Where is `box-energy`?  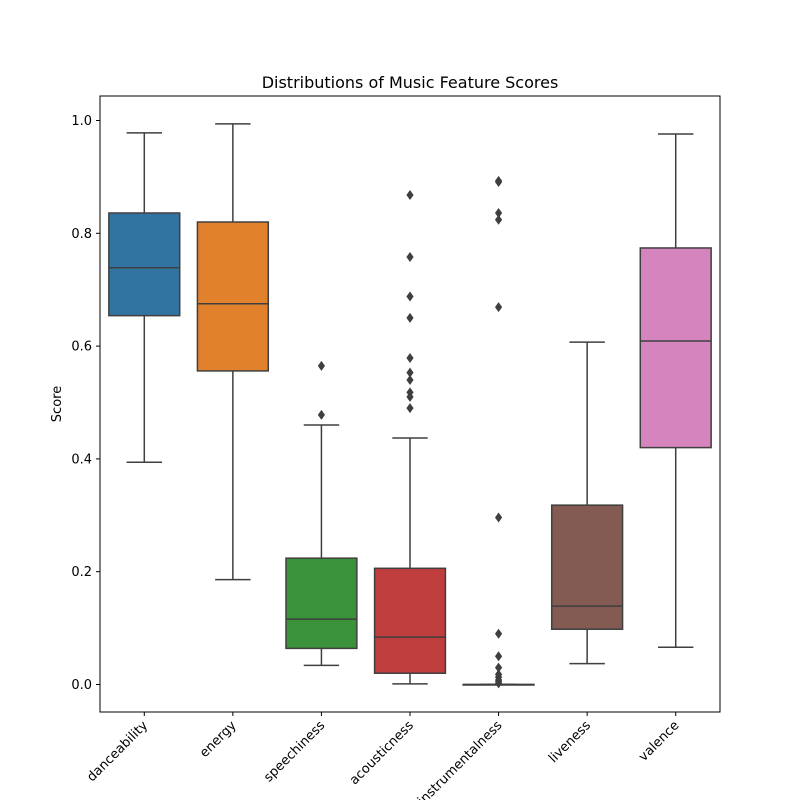 box-energy is located at coordinates (233, 352).